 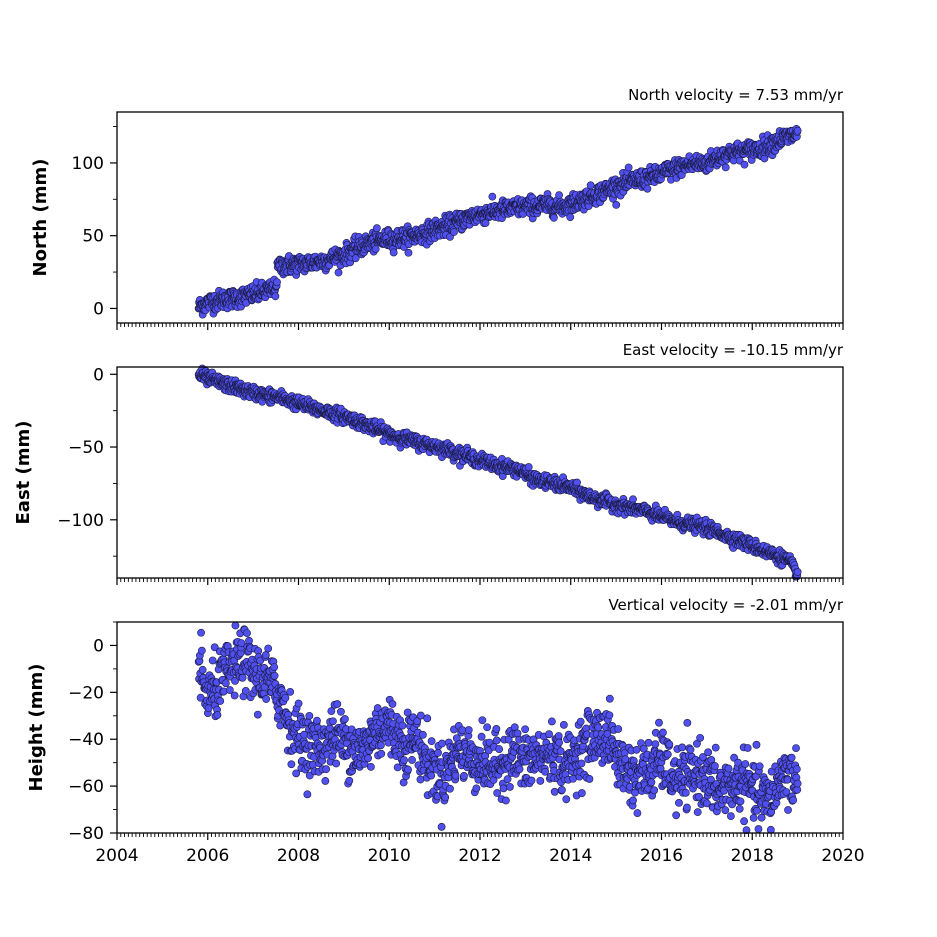 I want to click on y-tick-label: −50, so click(x=86, y=448).